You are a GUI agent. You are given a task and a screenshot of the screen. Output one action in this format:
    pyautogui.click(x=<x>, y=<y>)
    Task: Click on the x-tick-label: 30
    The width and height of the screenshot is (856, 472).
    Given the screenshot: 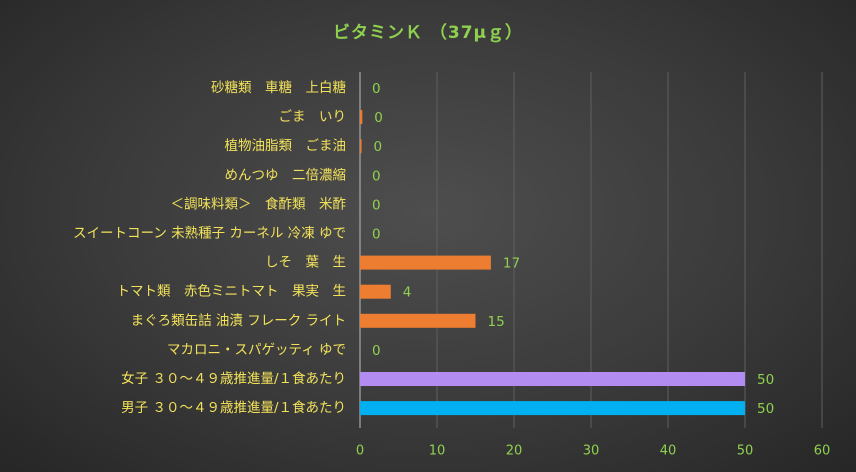 What is the action you would take?
    pyautogui.click(x=591, y=451)
    